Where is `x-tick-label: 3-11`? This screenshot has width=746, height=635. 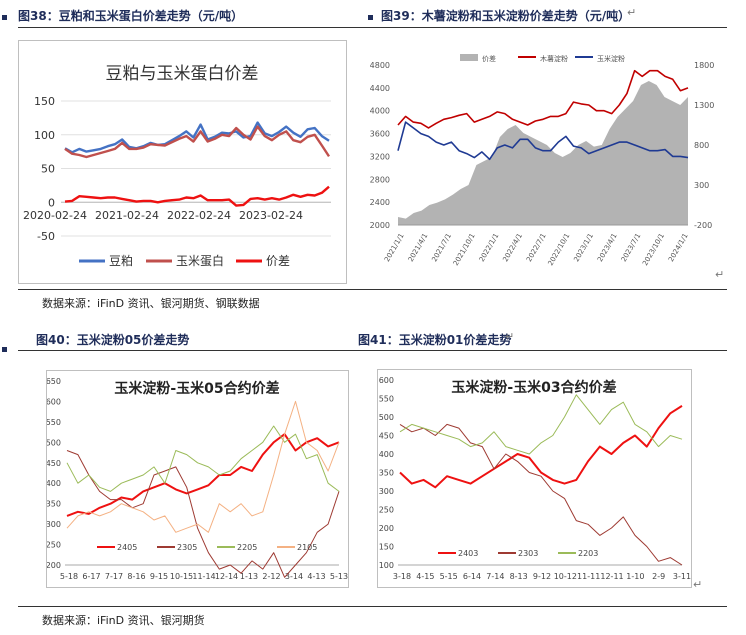
x-tick-label: 3-11 is located at coordinates (682, 576).